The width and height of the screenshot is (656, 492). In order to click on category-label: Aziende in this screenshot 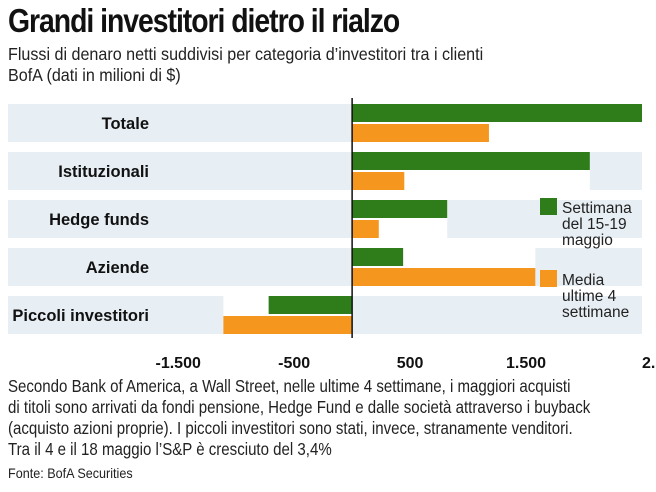, I will do `click(117, 268)`.